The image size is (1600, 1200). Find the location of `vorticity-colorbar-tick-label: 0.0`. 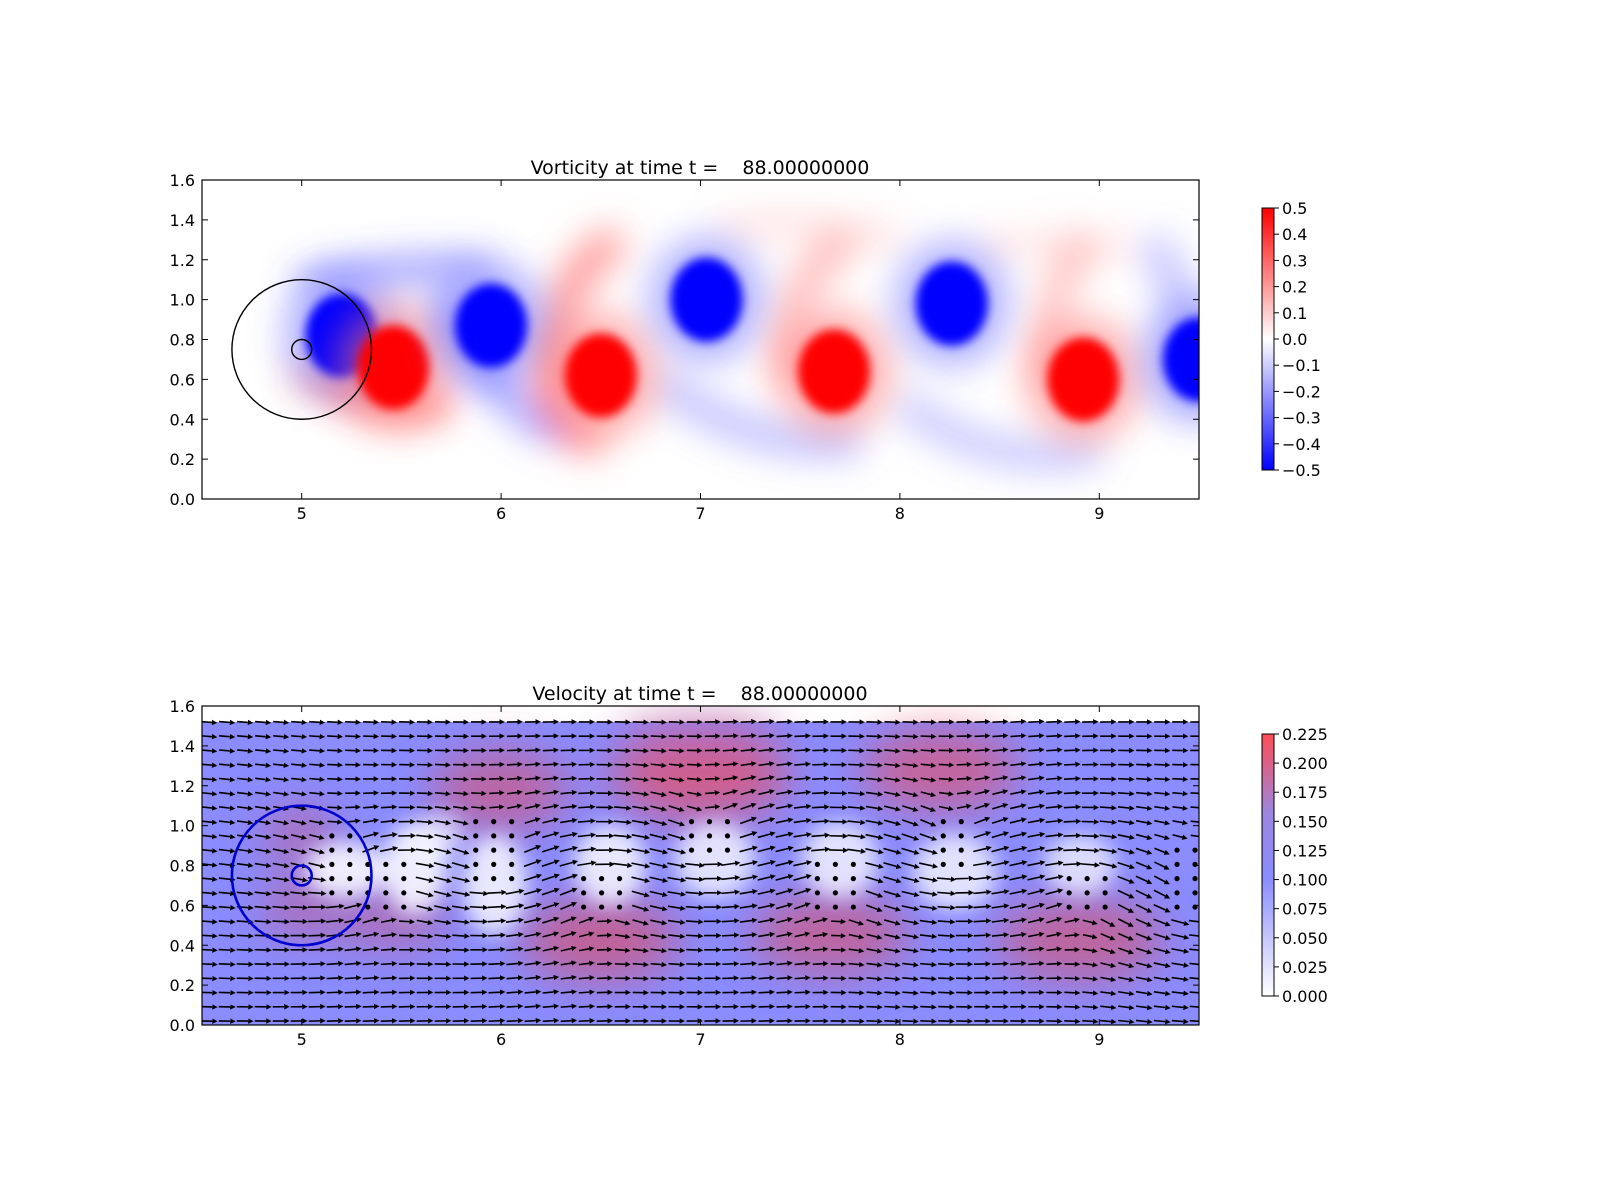

vorticity-colorbar-tick-label: 0.0 is located at coordinates (1294, 339).